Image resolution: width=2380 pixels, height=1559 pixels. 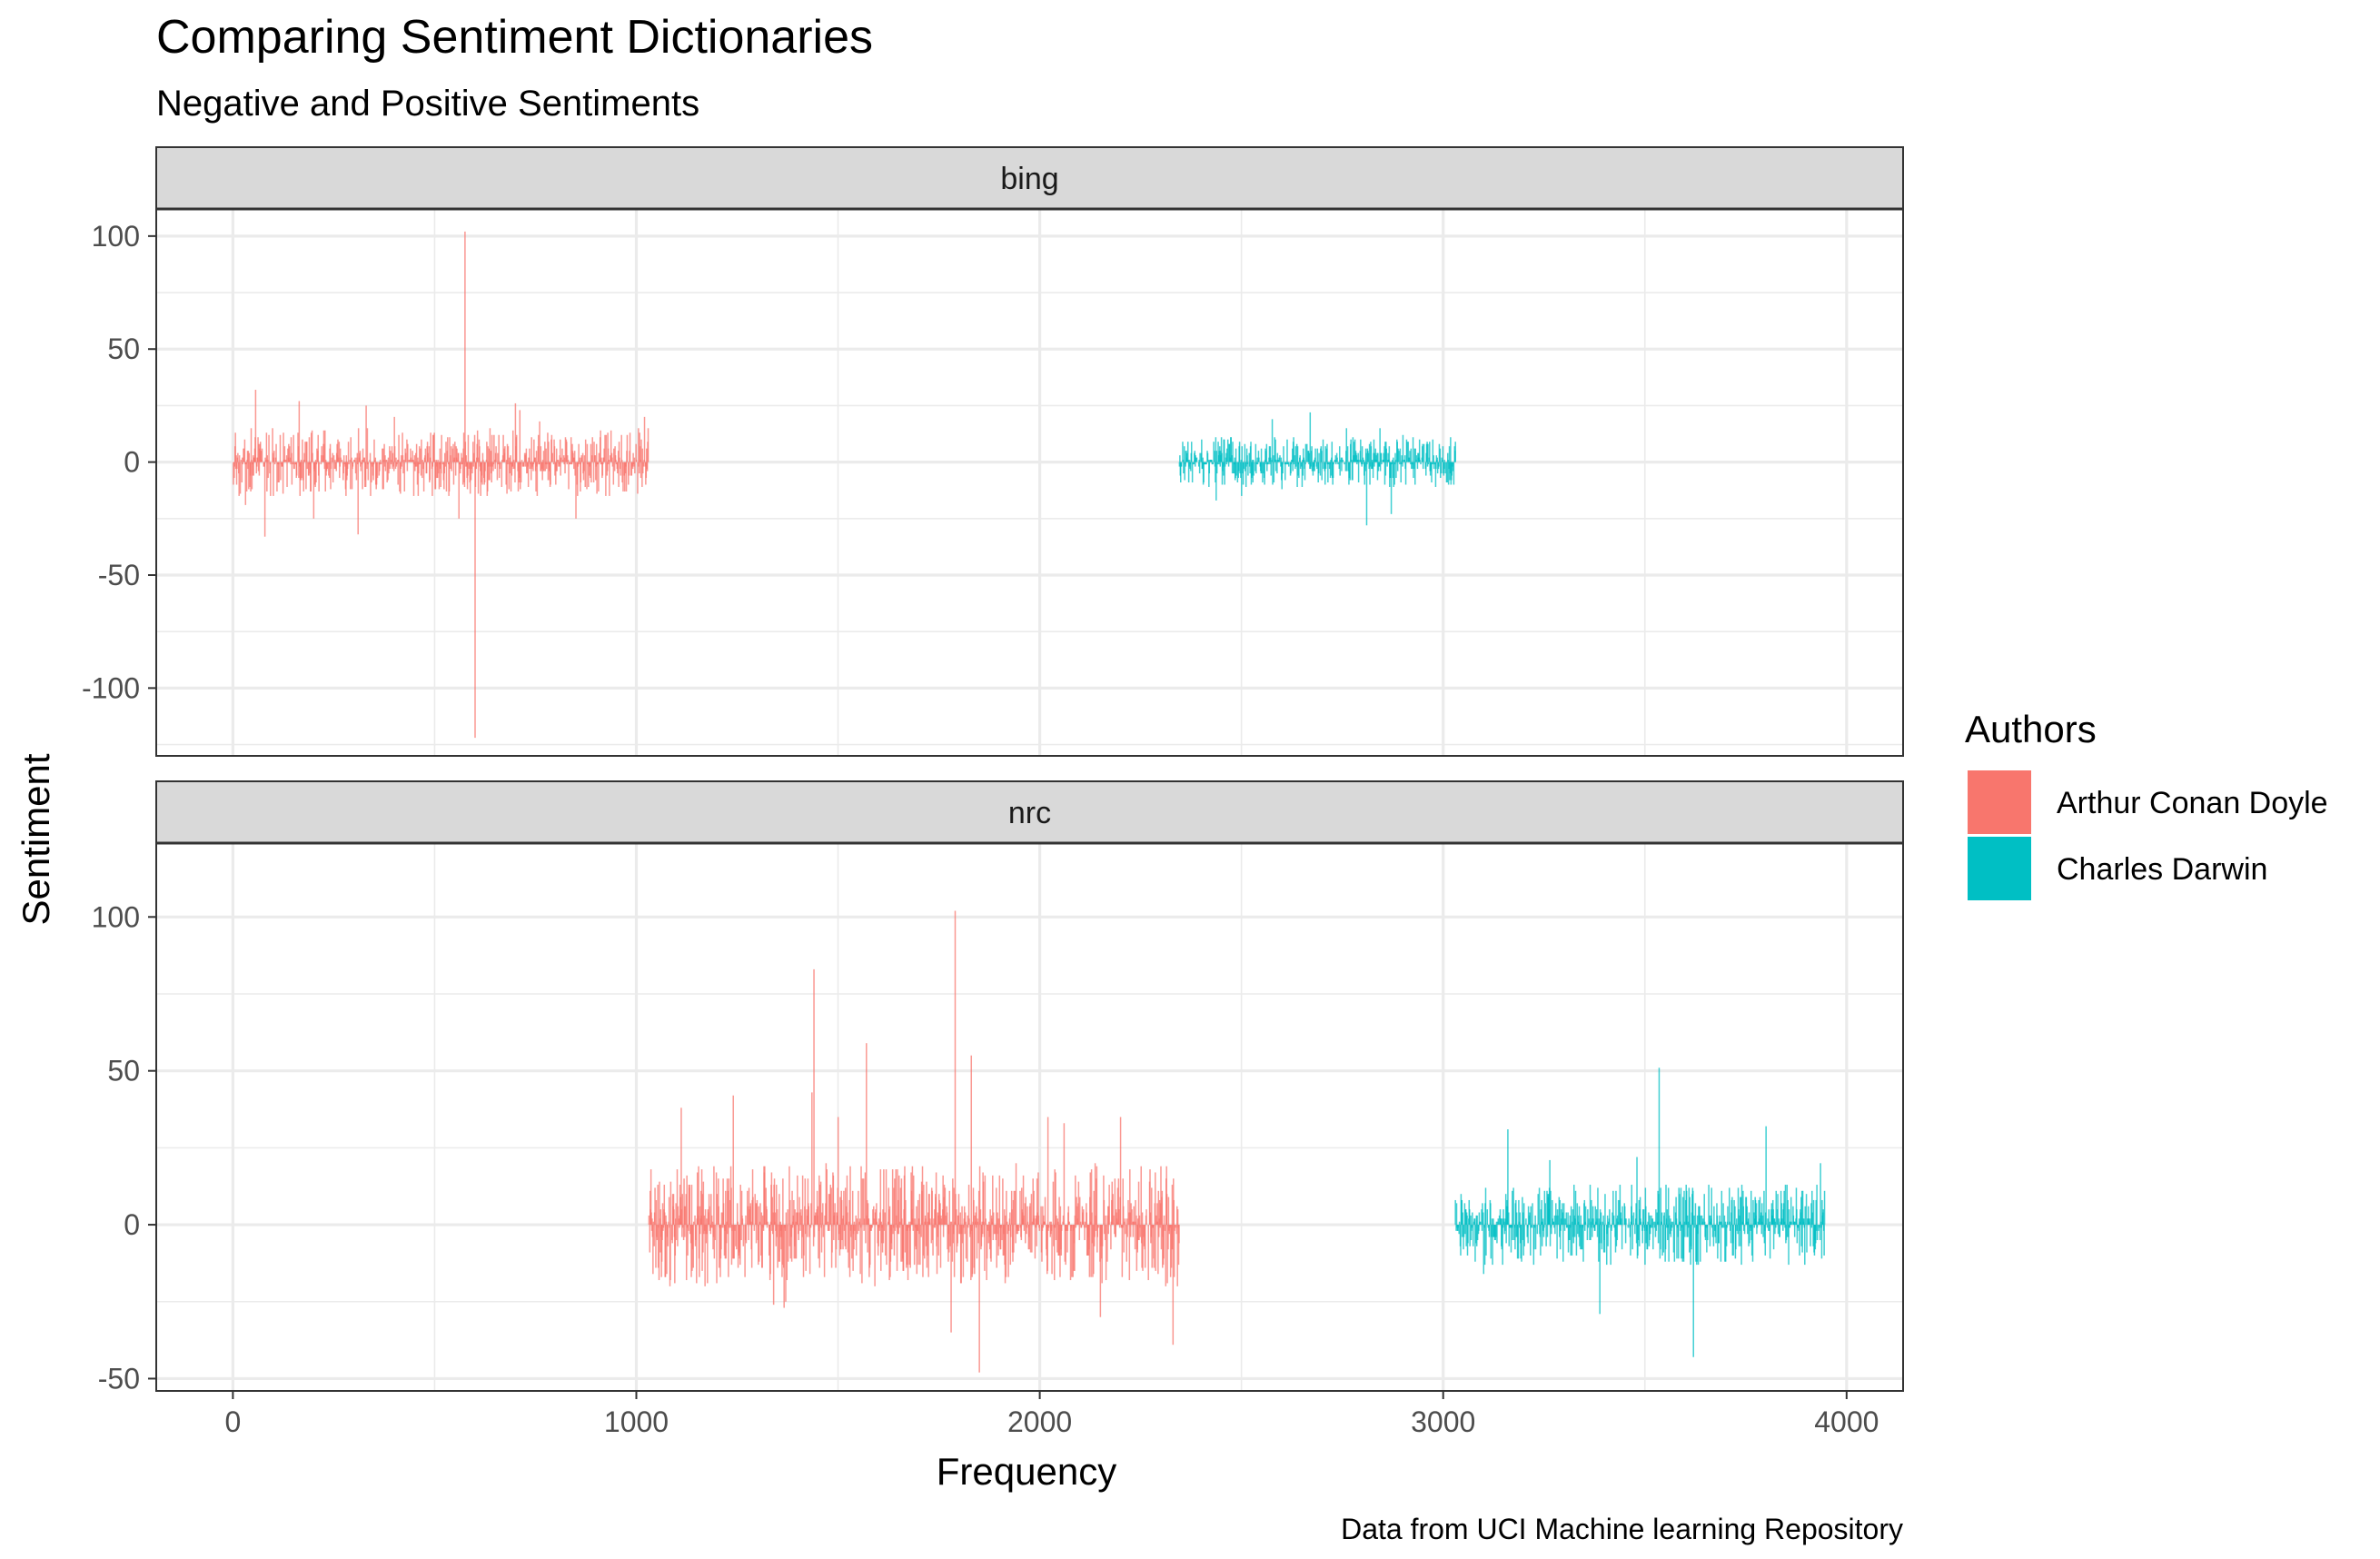 What do you see at coordinates (1846, 1421) in the screenshot?
I see `x-tick-label: 4000` at bounding box center [1846, 1421].